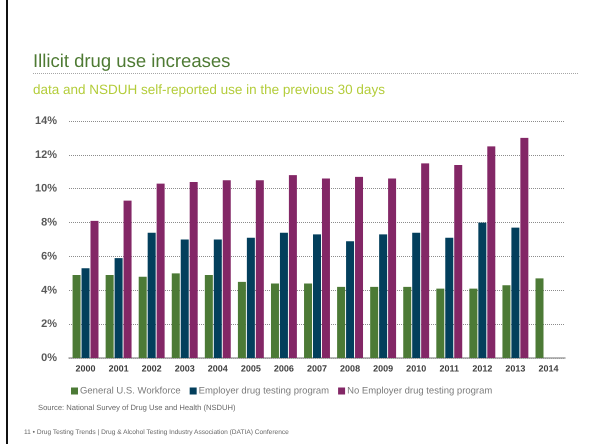 This screenshot has width=592, height=444. I want to click on y-tick-label: 0%, so click(49, 358).